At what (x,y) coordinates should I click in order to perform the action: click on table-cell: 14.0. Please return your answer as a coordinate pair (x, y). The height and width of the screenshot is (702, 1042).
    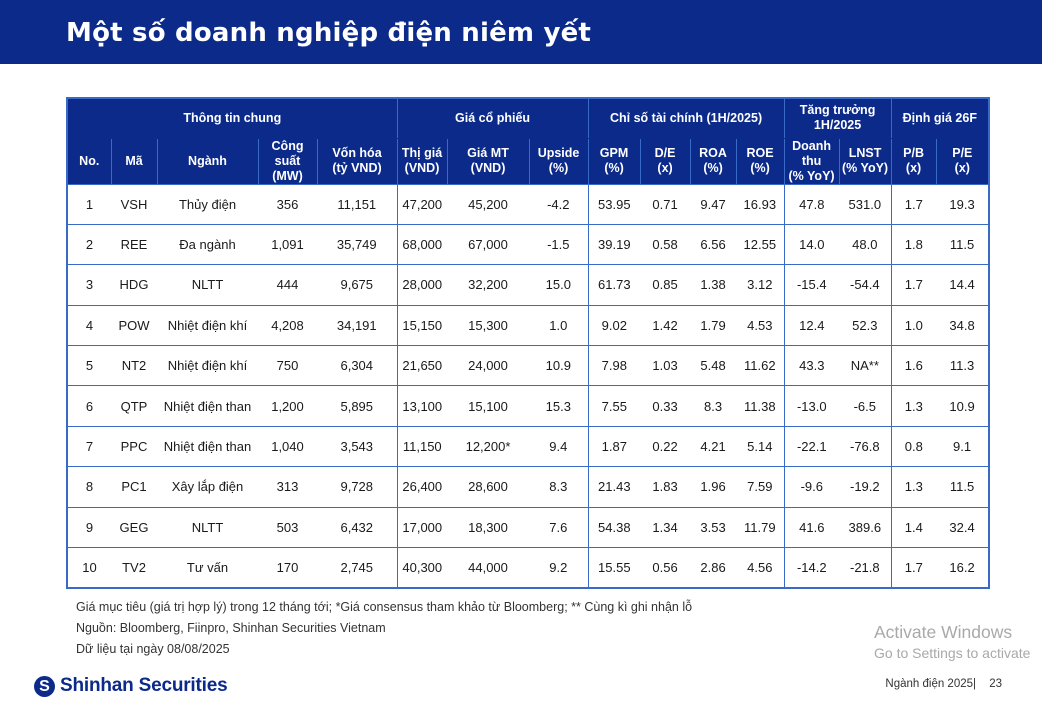
    Looking at the image, I should click on (812, 244).